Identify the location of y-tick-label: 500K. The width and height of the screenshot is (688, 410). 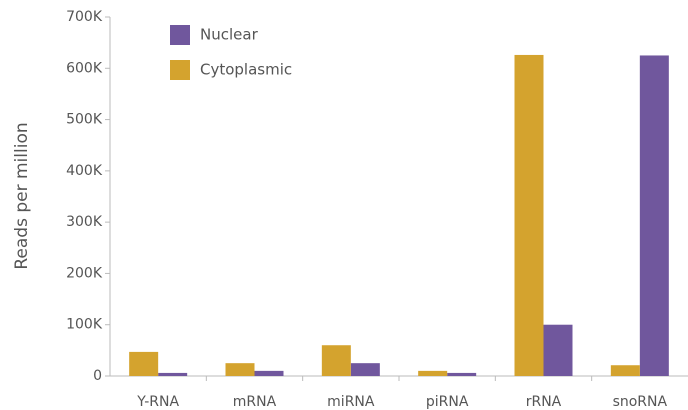
(84, 120).